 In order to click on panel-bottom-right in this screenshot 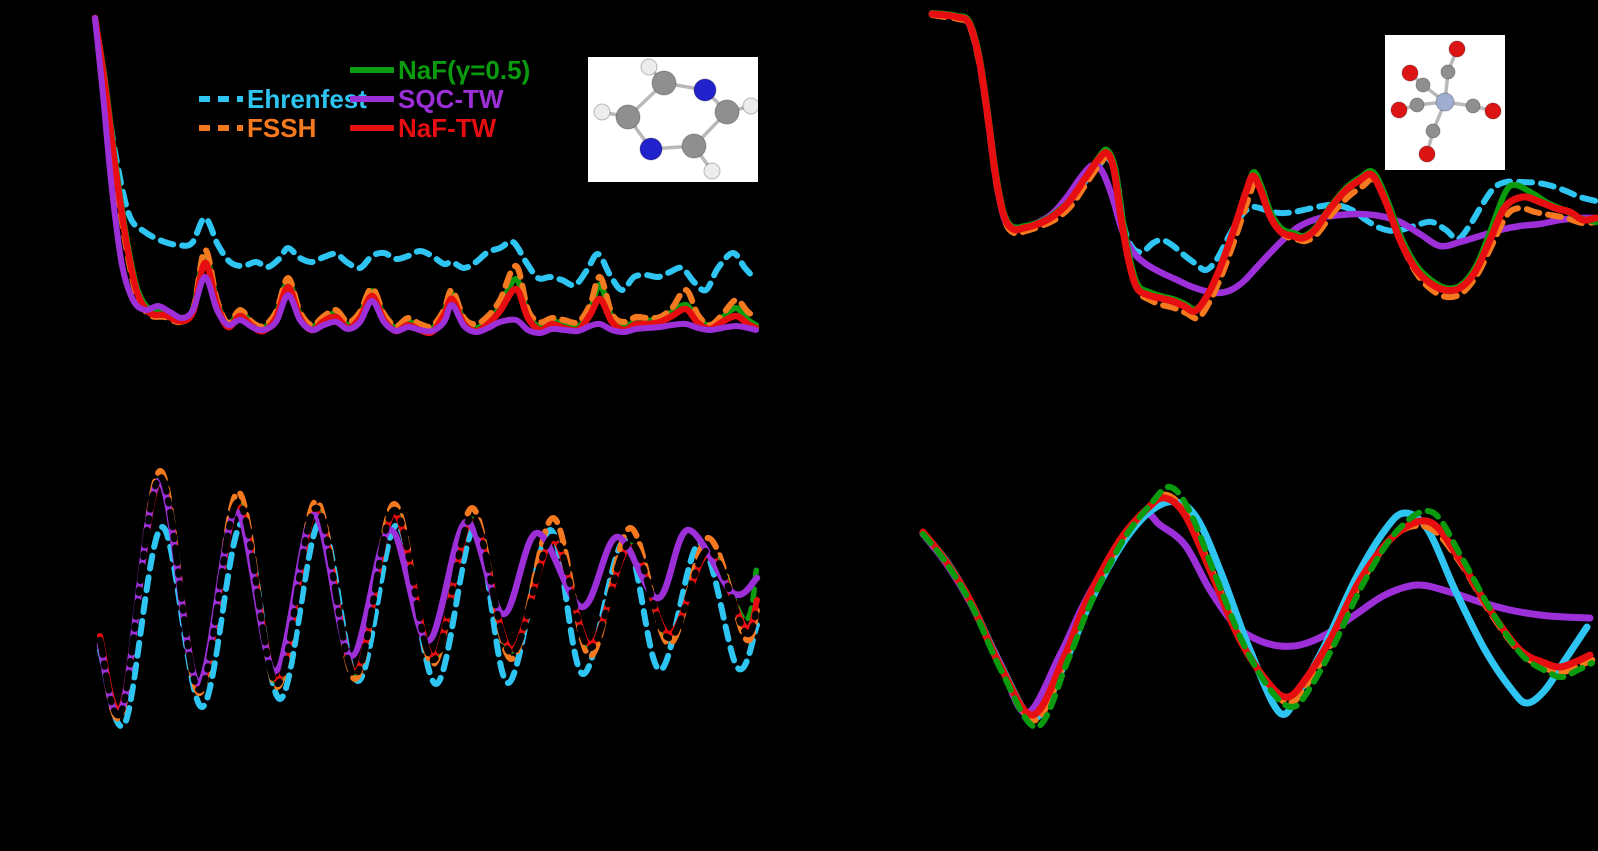, I will do `click(1257, 606)`.